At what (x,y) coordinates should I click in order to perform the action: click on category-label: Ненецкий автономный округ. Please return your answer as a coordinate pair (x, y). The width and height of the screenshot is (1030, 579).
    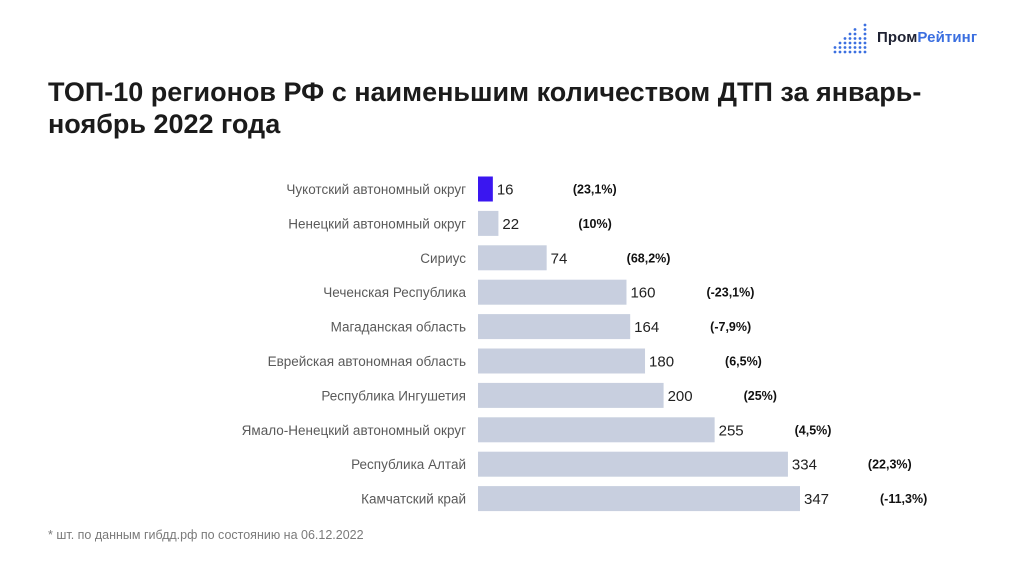
    Looking at the image, I should click on (377, 223).